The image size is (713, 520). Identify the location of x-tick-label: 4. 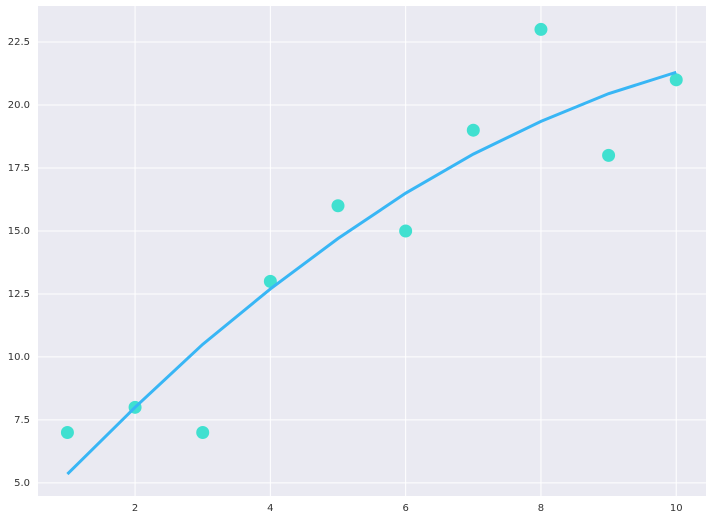
(270, 508).